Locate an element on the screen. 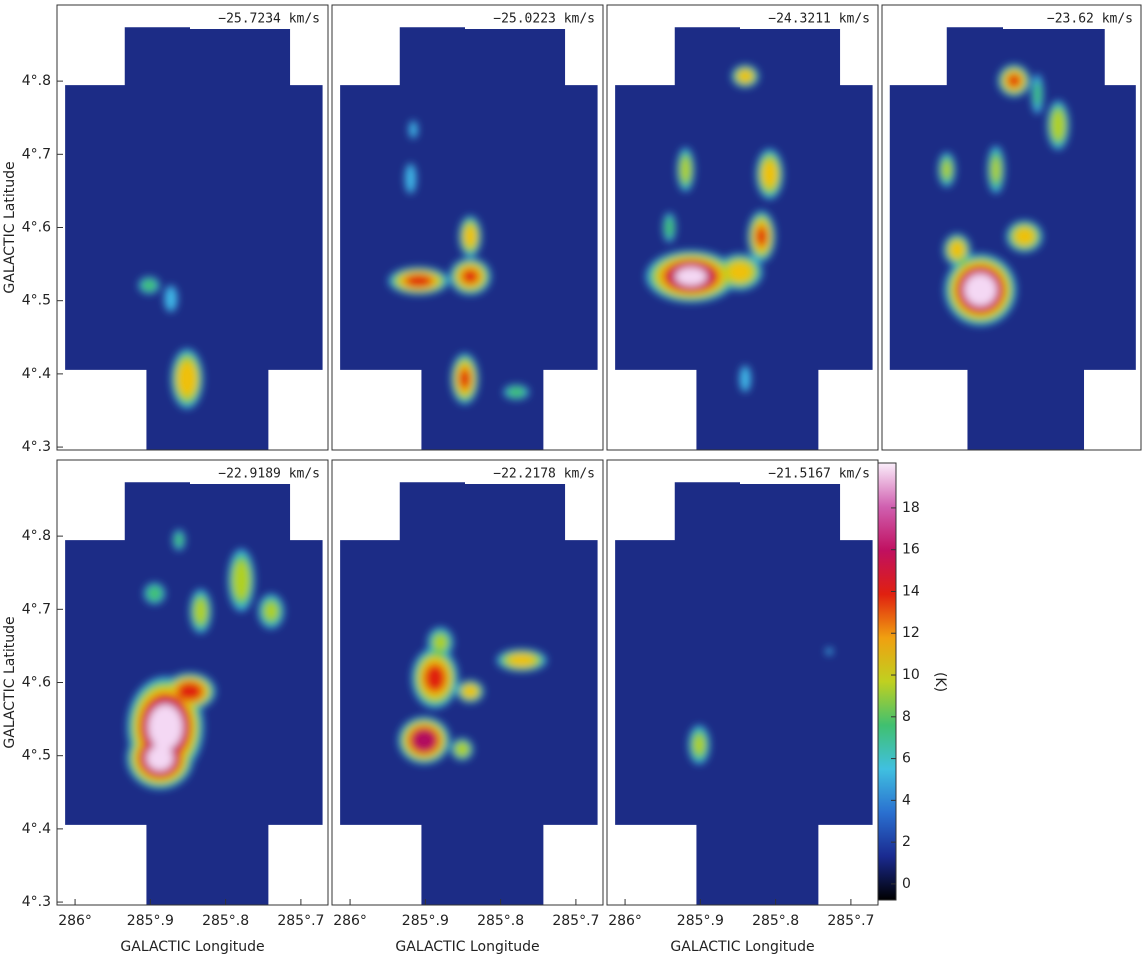 The width and height of the screenshot is (1147, 956). colorbar-tick-label: 16 is located at coordinates (911, 550).